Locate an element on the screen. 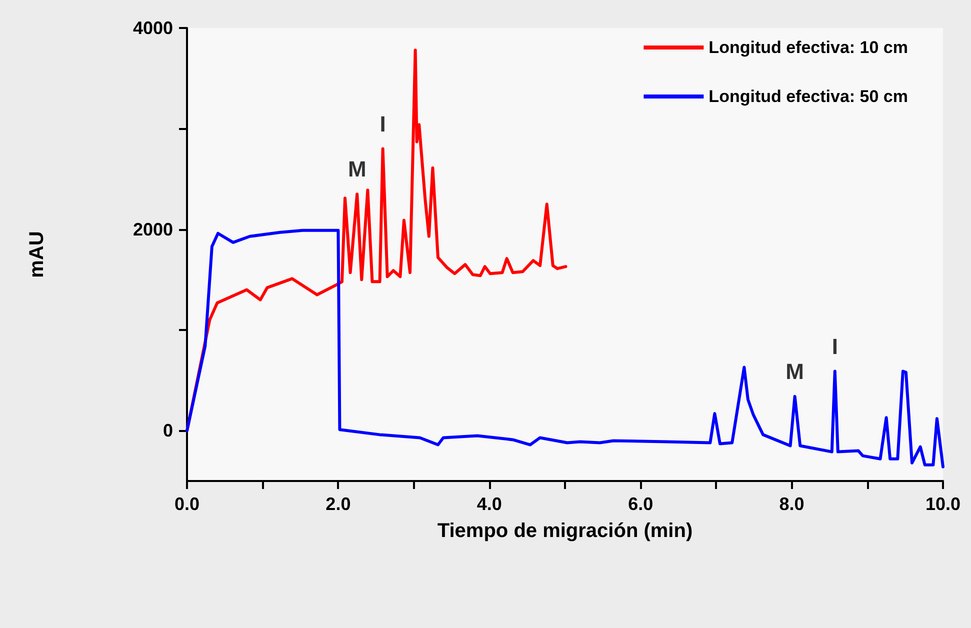  x-tick-label: 6.0 is located at coordinates (641, 504).